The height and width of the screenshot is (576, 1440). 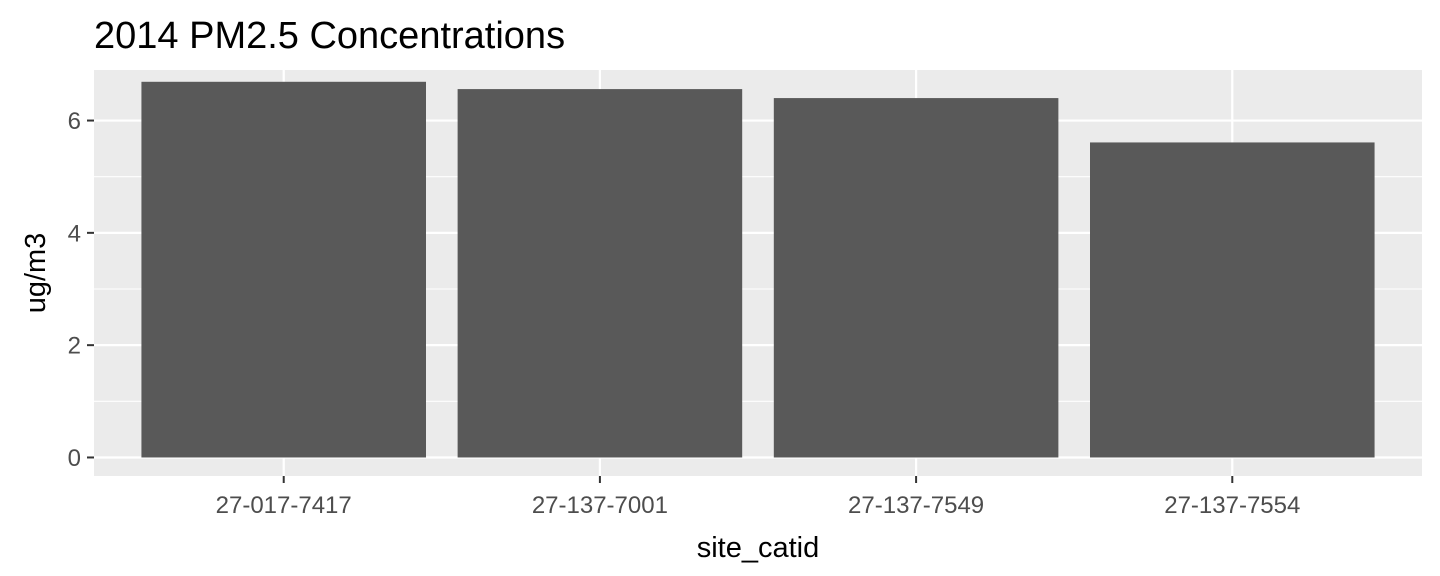 What do you see at coordinates (74, 346) in the screenshot?
I see `y-tick-label: 2` at bounding box center [74, 346].